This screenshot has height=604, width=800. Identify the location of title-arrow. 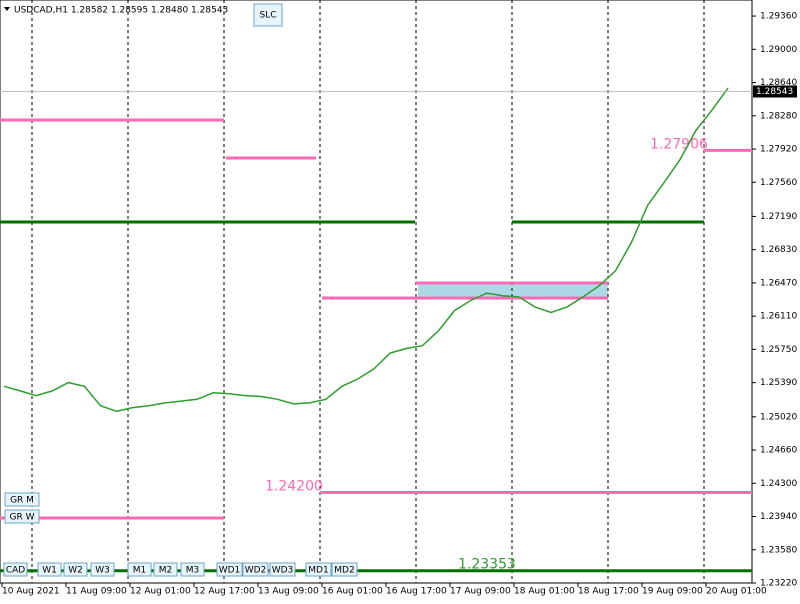
(7, 9).